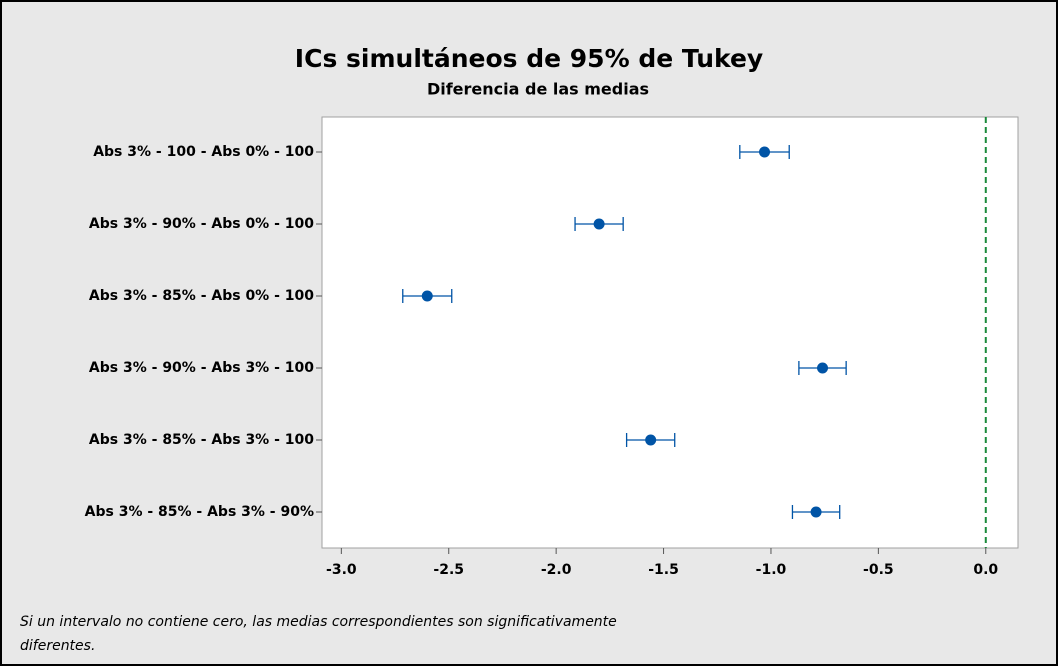 The width and height of the screenshot is (1058, 666). I want to click on footnote: diferentes., so click(57, 646).